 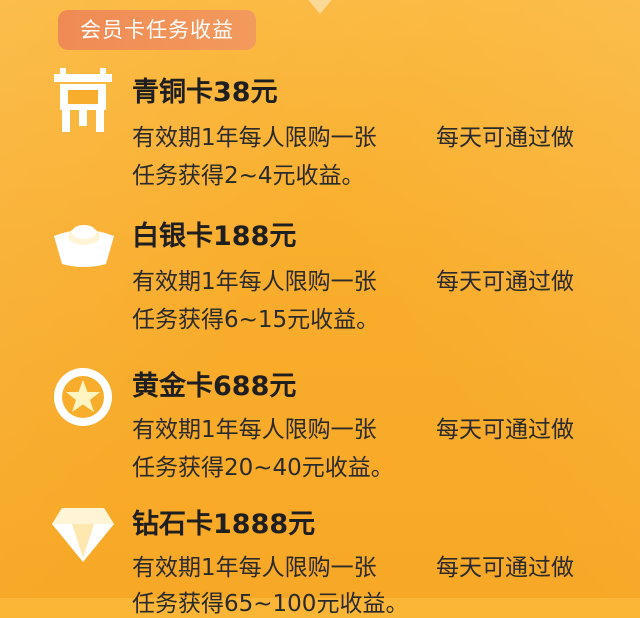 I want to click on gold-star-coin-icon, so click(x=83, y=397).